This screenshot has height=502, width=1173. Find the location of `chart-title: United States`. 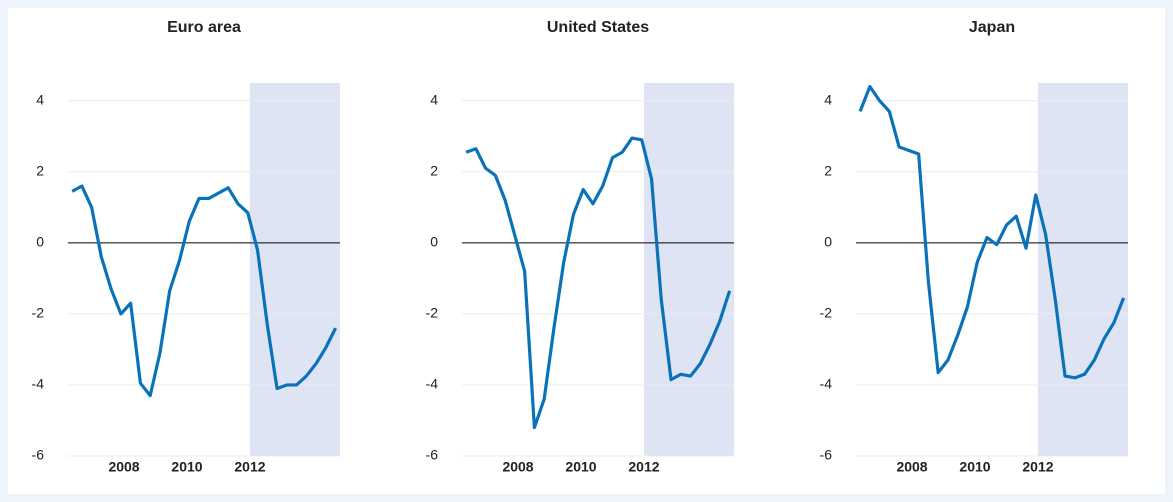

chart-title: United States is located at coordinates (598, 27).